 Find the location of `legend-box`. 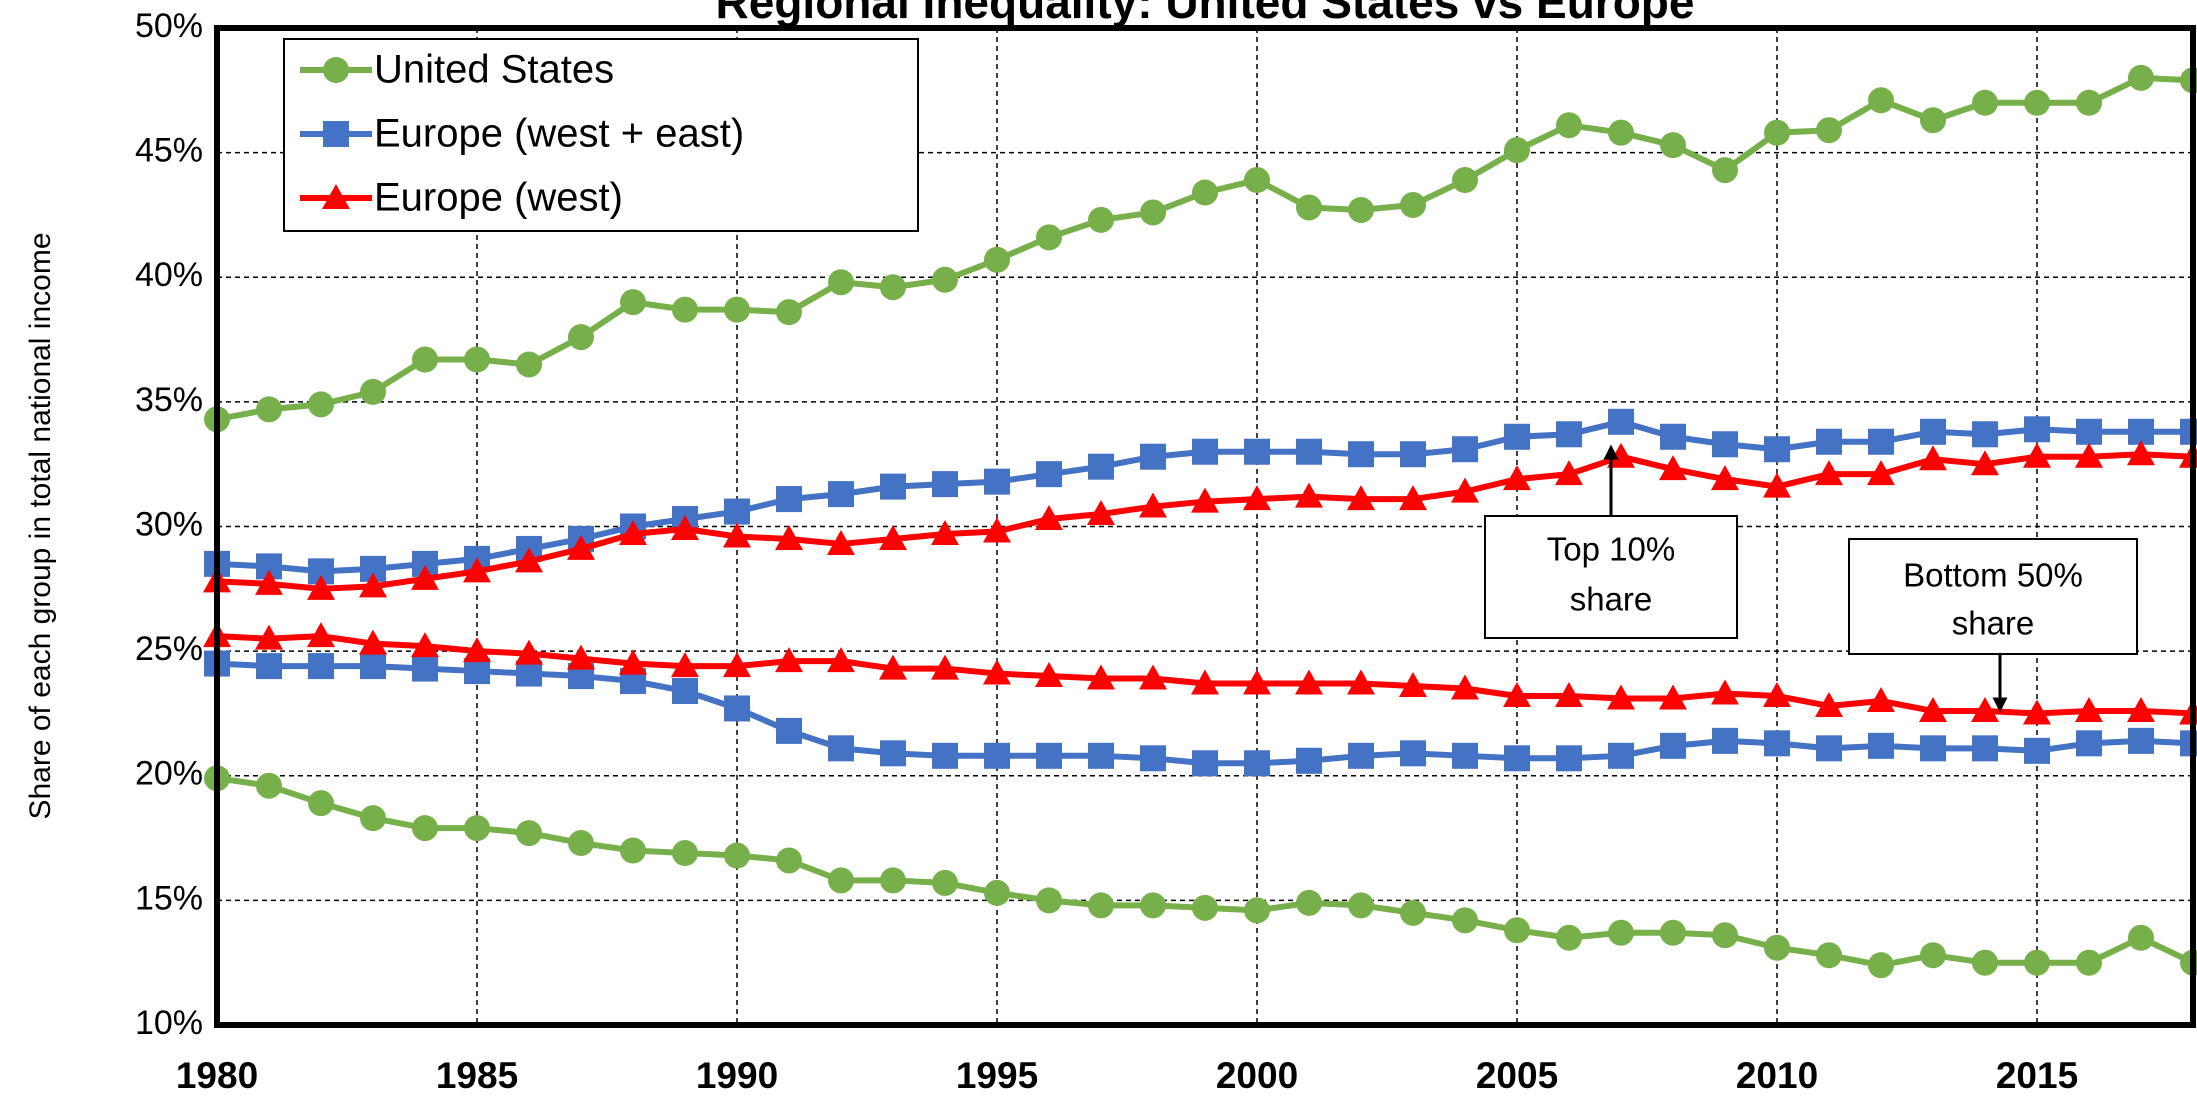

legend-box is located at coordinates (601, 135).